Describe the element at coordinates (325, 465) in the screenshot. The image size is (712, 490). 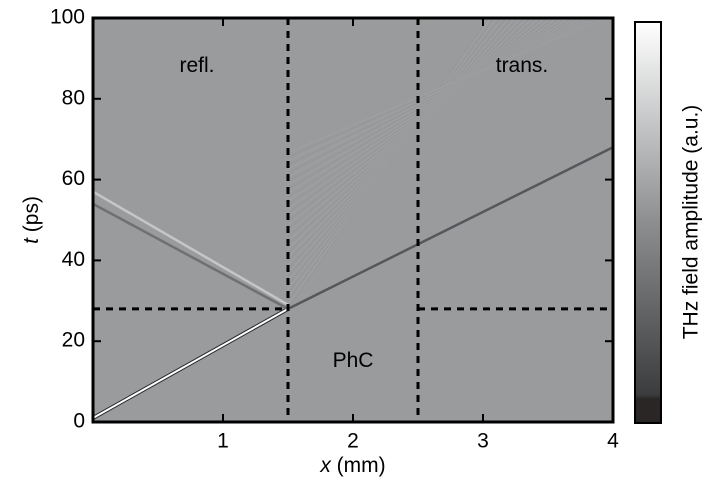
I see `x-label-symbol: x` at that location.